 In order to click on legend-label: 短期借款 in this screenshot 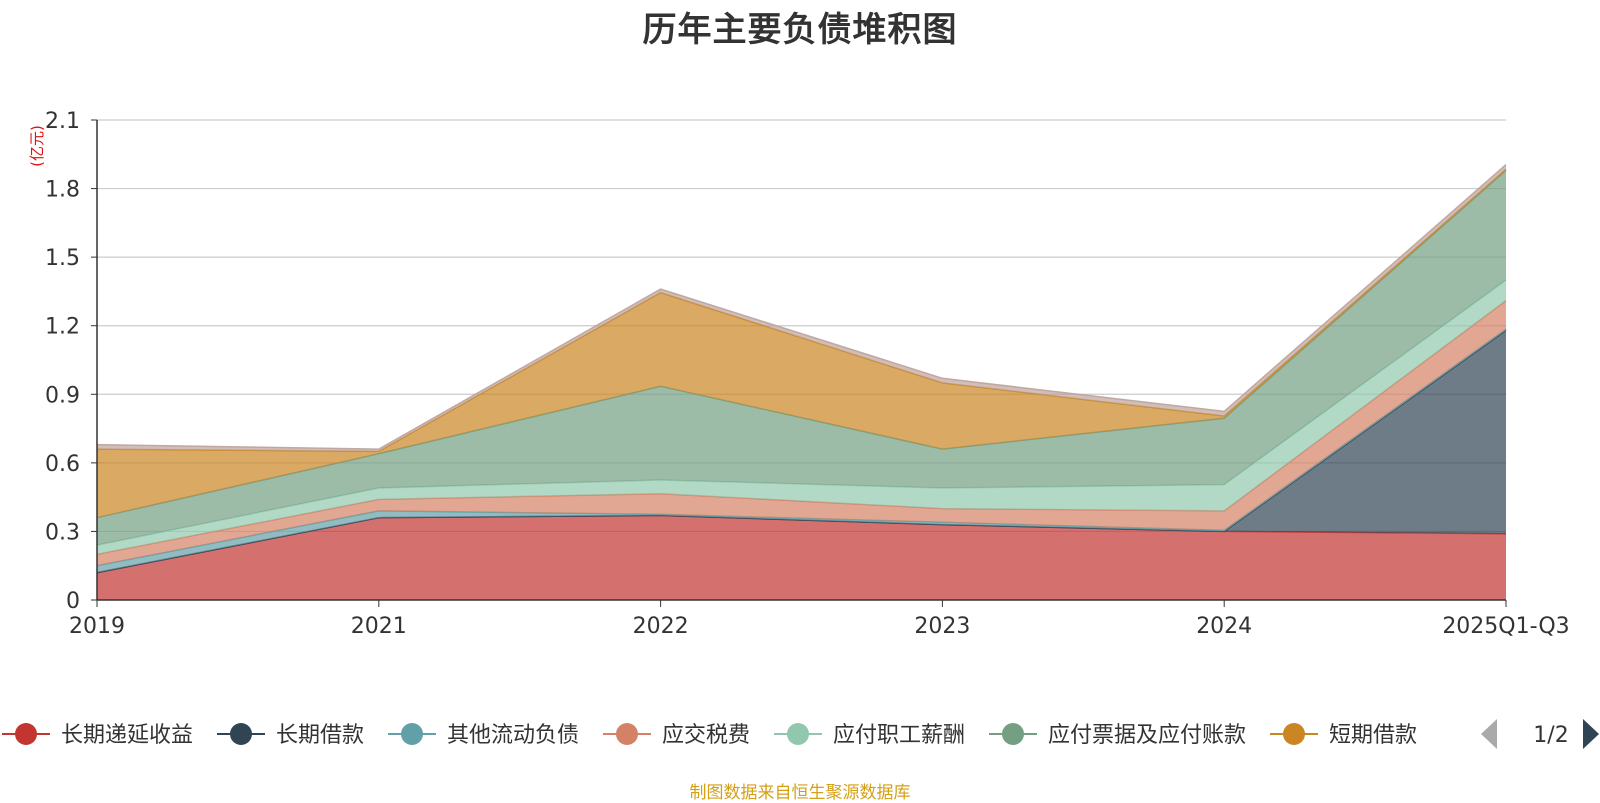, I will do `click(1373, 735)`.